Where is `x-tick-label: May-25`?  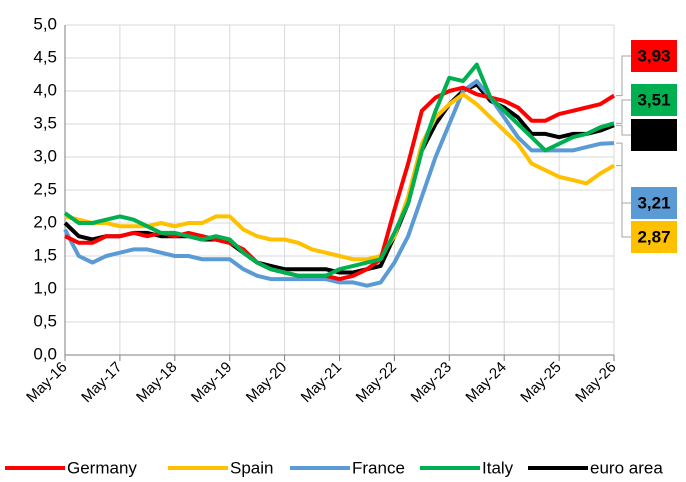
x-tick-label: May-25 is located at coordinates (540, 382).